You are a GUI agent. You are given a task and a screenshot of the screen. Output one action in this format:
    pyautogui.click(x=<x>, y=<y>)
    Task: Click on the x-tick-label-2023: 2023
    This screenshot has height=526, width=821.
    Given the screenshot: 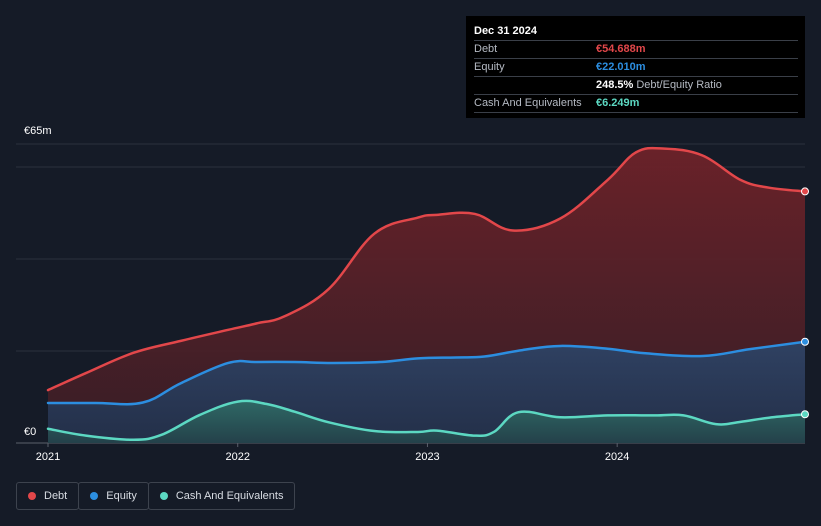 What is the action you would take?
    pyautogui.click(x=427, y=457)
    